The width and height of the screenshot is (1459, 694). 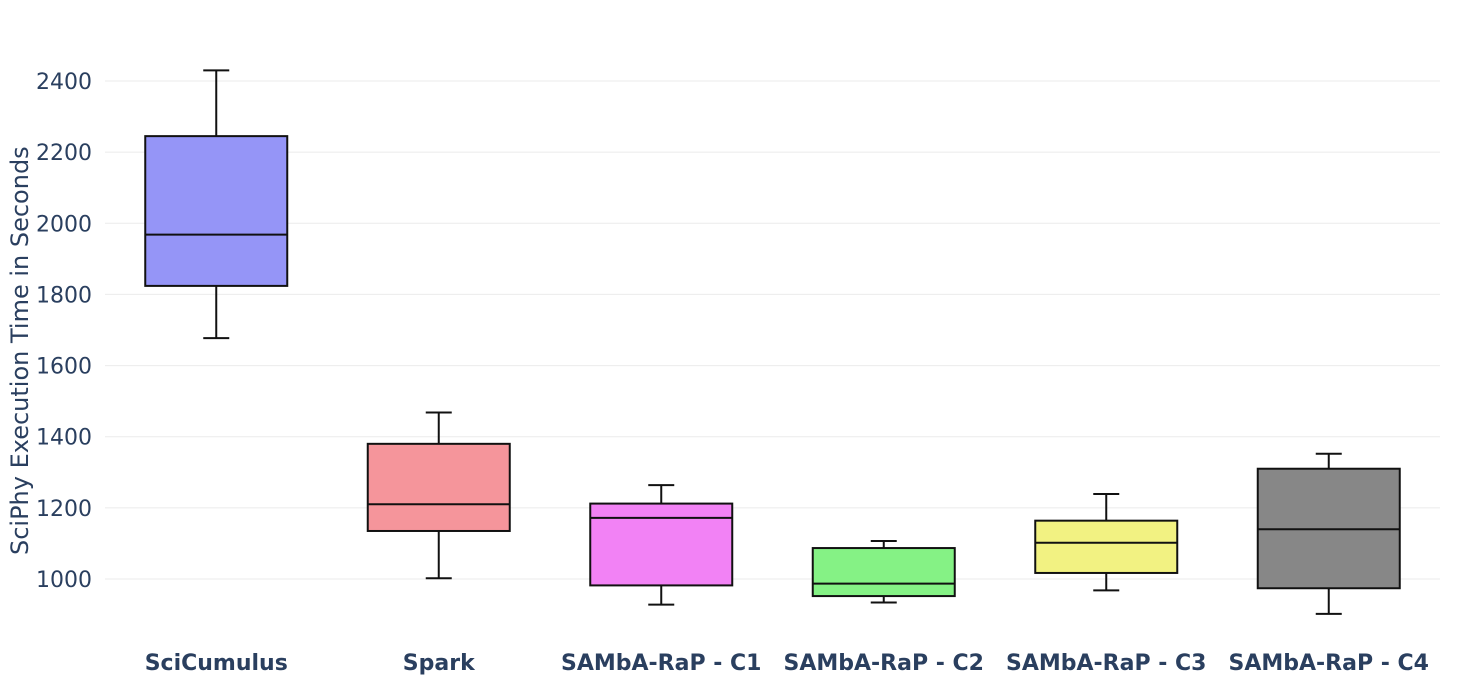 What do you see at coordinates (1329, 663) in the screenshot?
I see `x-category-label: SAMbA-RaP - C4` at bounding box center [1329, 663].